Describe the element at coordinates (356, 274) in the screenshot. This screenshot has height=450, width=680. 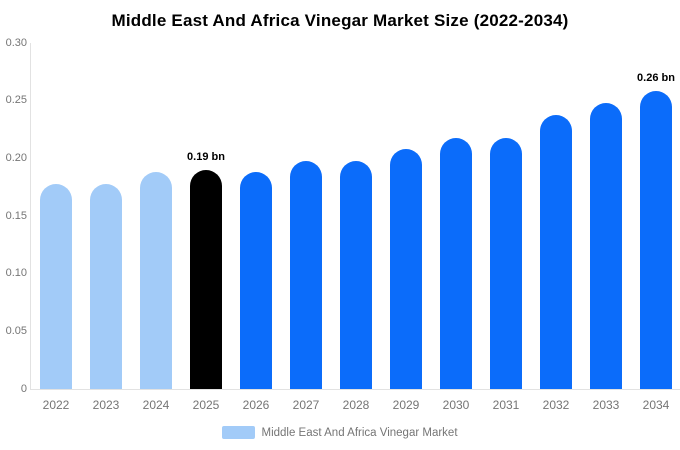
I see `bar-2028` at that location.